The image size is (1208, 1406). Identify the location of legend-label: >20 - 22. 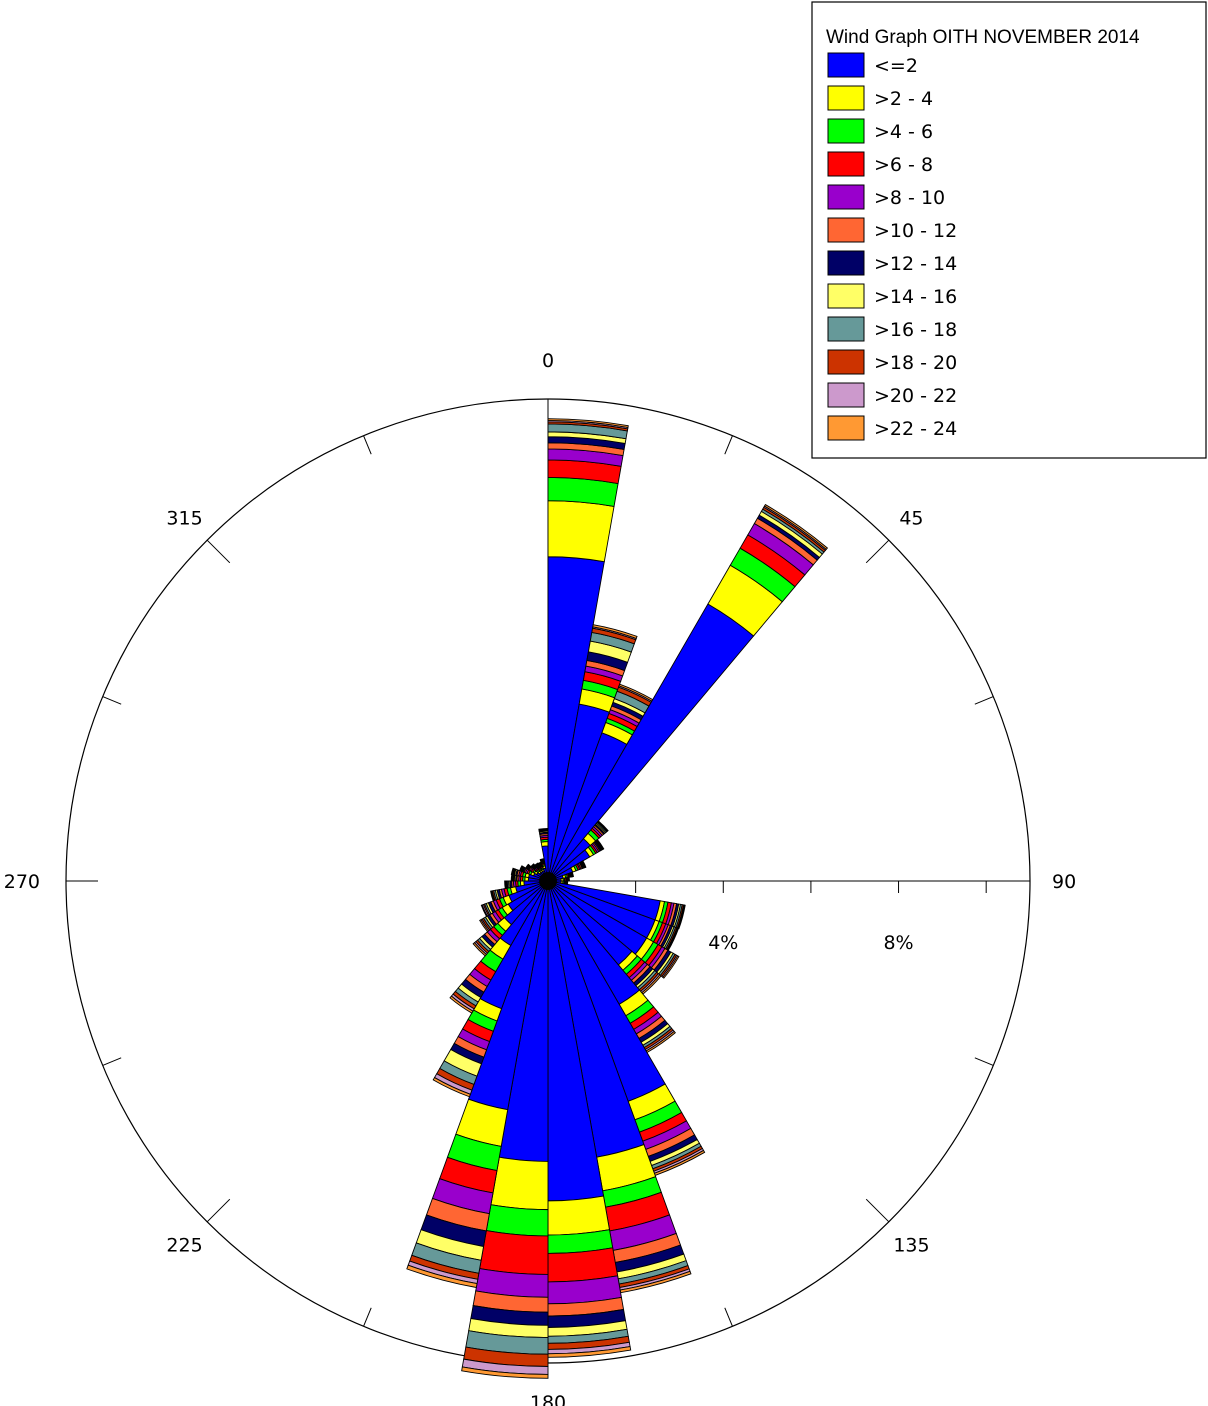
(915, 396).